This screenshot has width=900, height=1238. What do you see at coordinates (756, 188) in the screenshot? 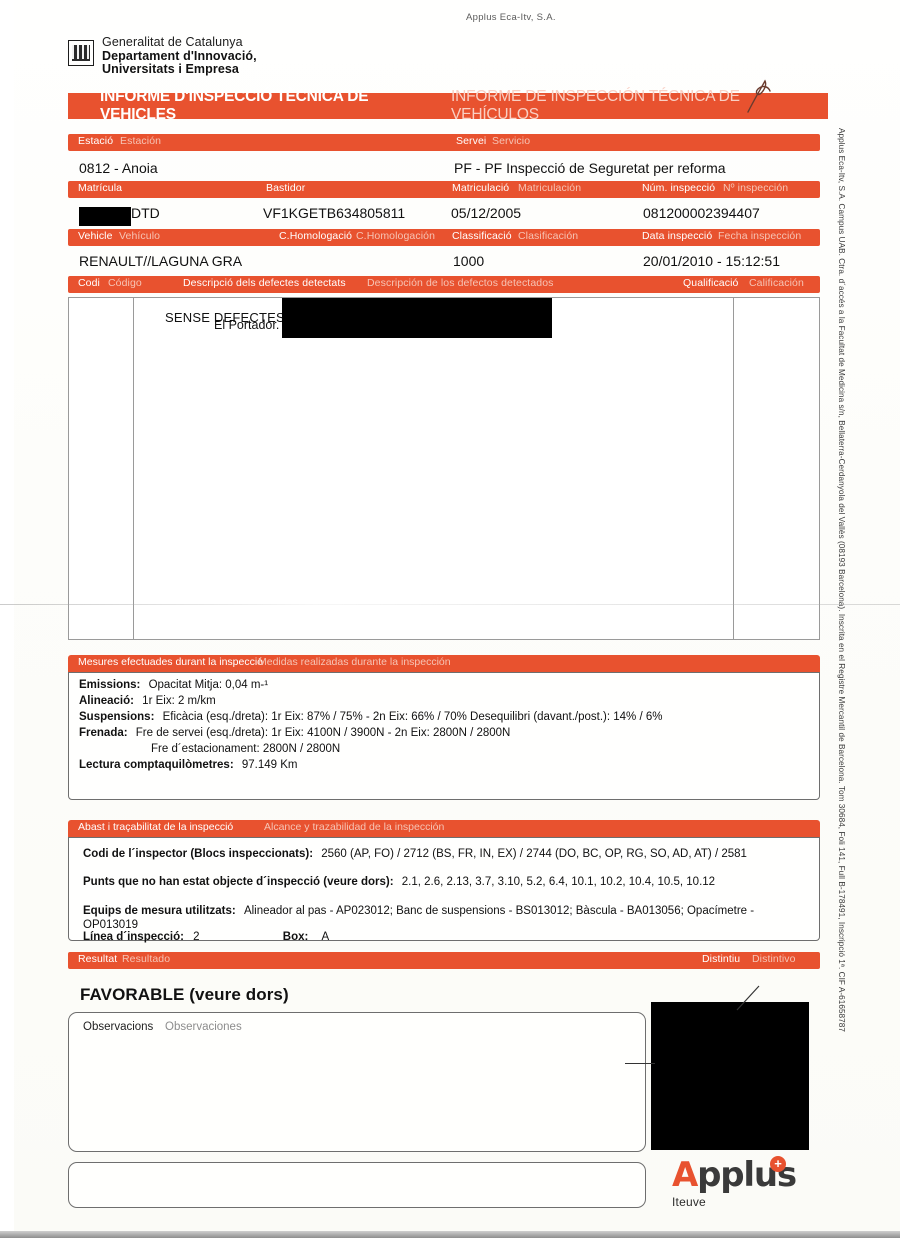
I see `label-num-inspeccio-es: Nº inspección` at bounding box center [756, 188].